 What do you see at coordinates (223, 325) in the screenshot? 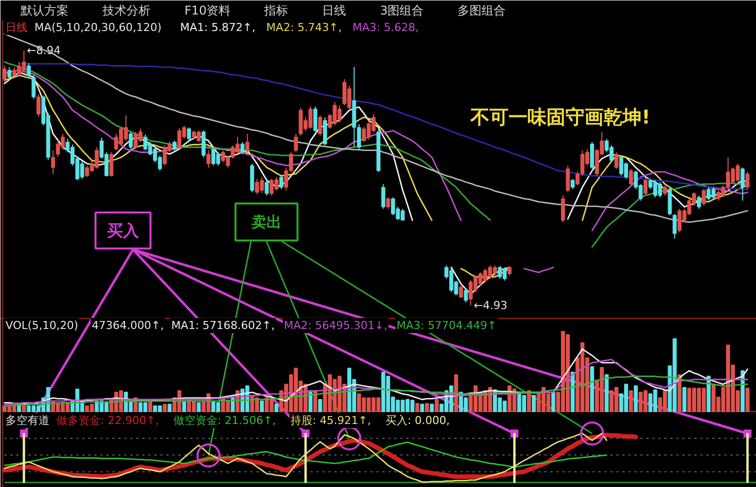
I see `text: MA1: 57168.602↑,` at bounding box center [223, 325].